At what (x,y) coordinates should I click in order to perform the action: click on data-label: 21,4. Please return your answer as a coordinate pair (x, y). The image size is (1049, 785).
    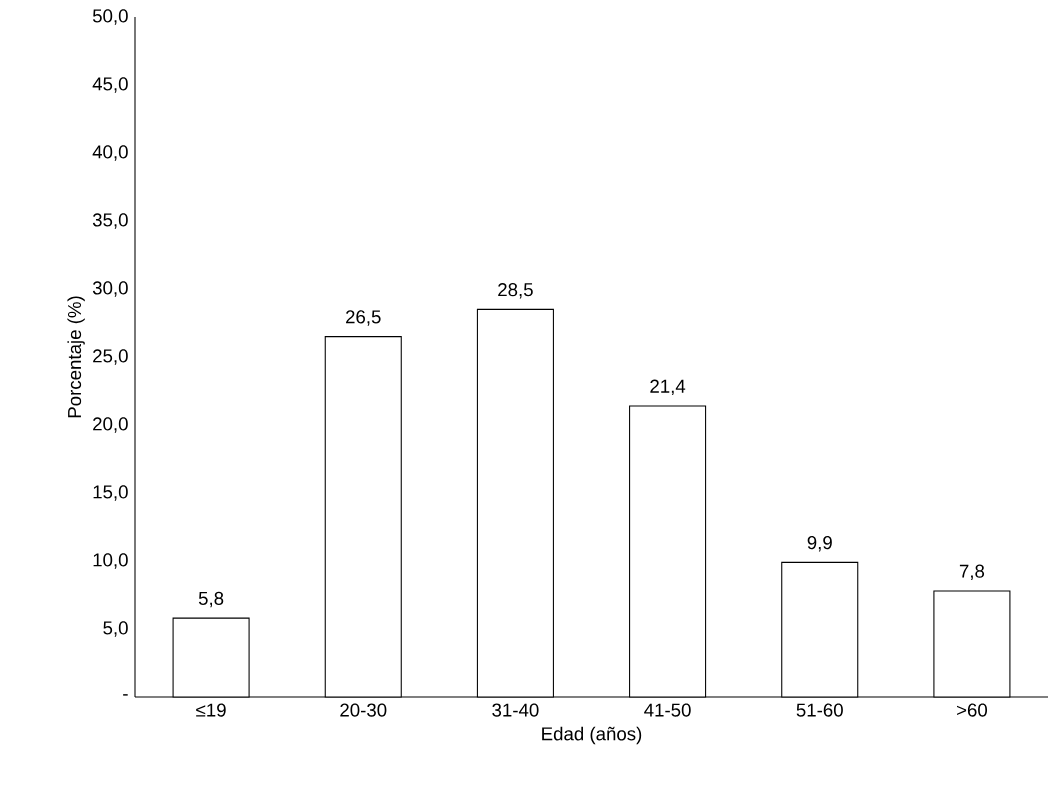
    Looking at the image, I should click on (668, 387).